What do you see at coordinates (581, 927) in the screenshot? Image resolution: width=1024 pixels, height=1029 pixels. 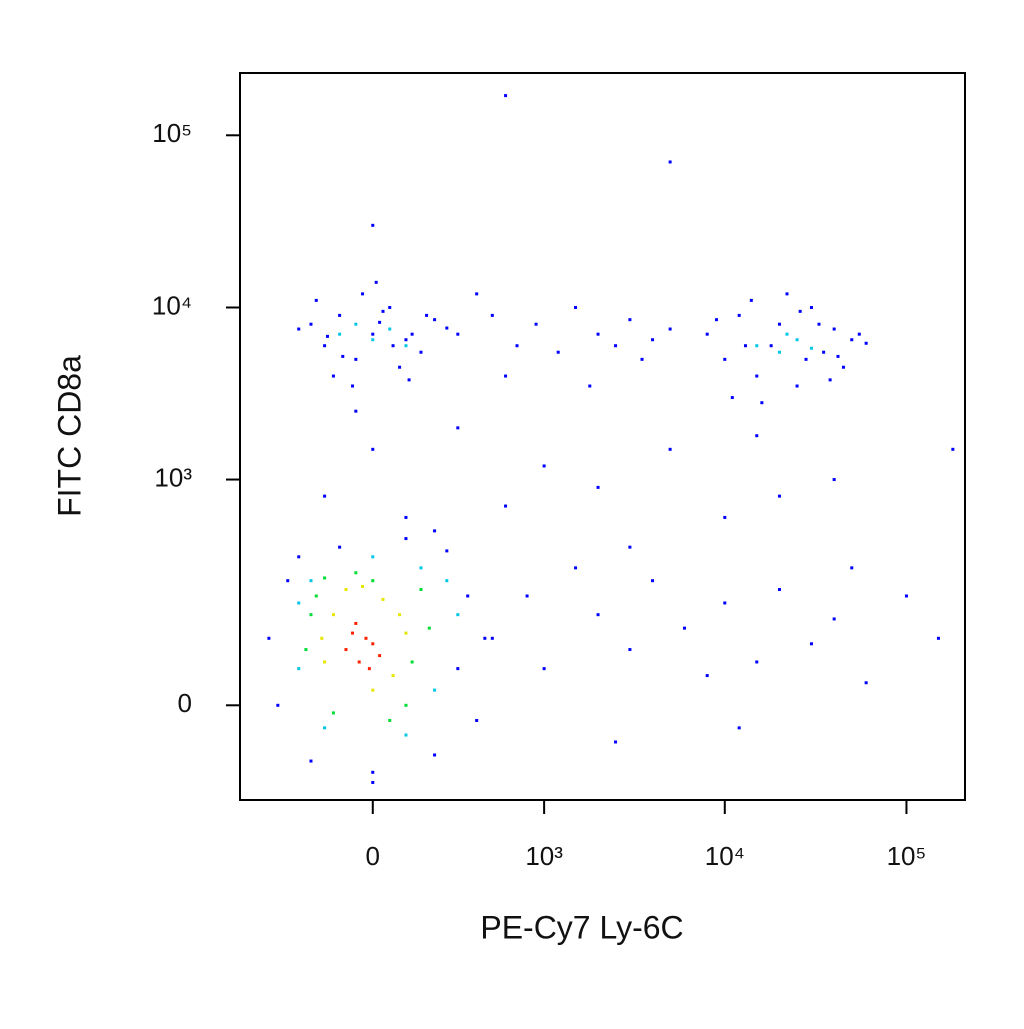 I see `x-axis-title: PE-Cy7 Ly-6C` at bounding box center [581, 927].